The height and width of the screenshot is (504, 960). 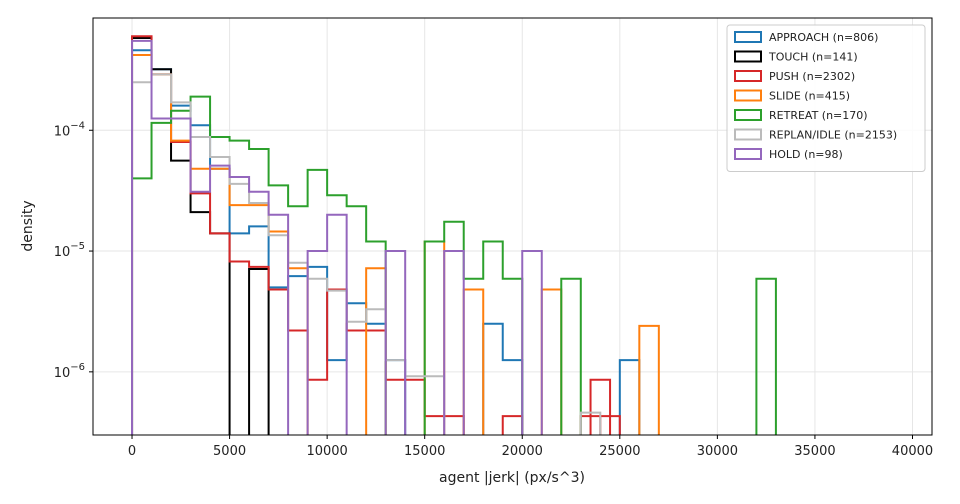 I want to click on y-tick-label: 10⁻⁴, so click(x=69, y=129).